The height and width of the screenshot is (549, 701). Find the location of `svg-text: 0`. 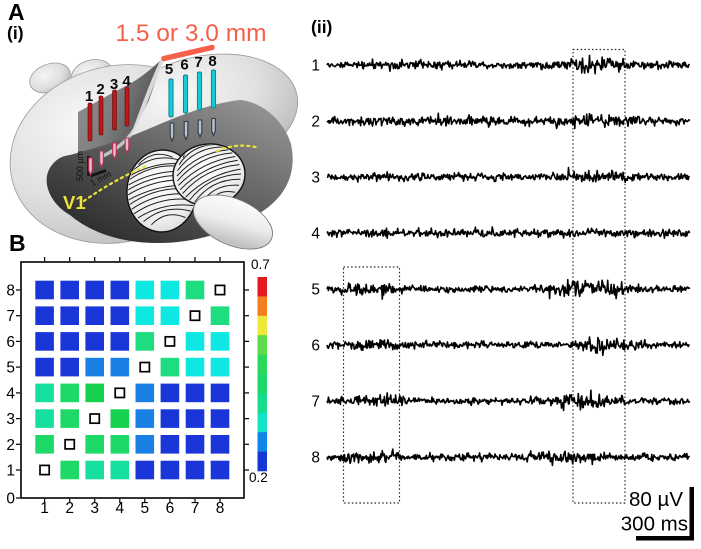

svg-text: 0 is located at coordinates (10, 499).